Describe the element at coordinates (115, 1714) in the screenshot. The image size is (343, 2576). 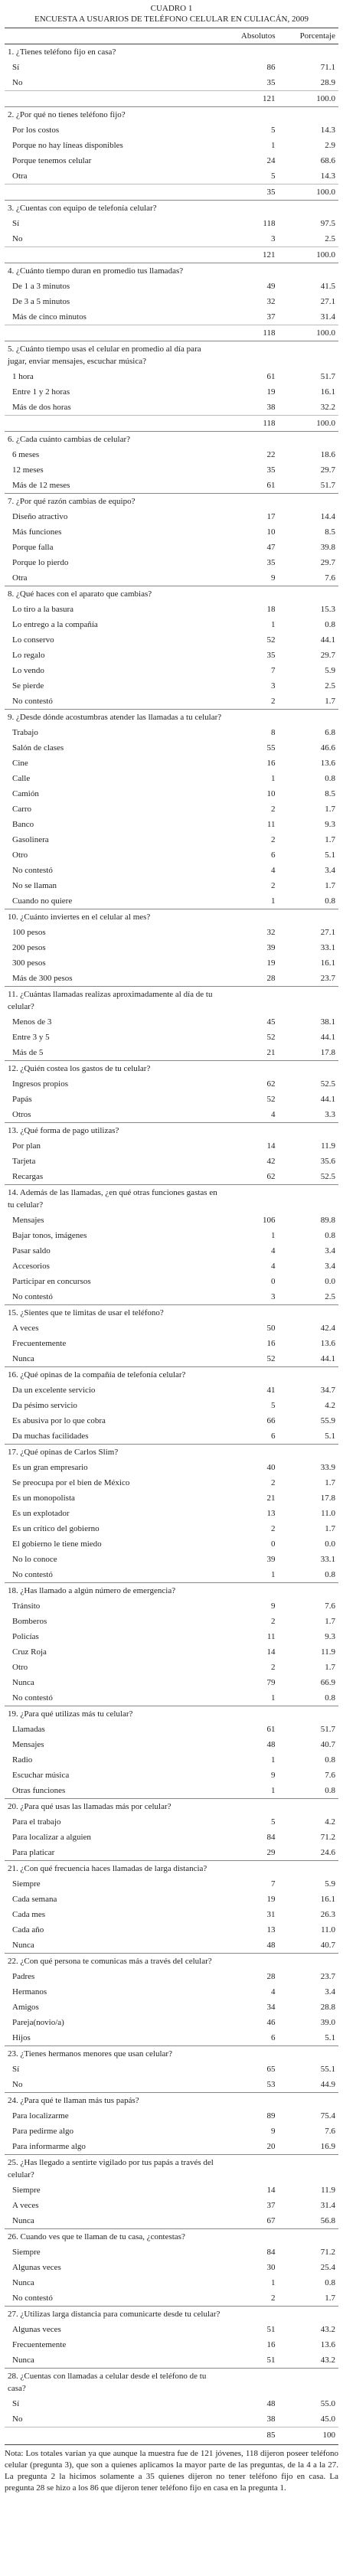
I see `question: 19. ¿Para qué utilizas más tu celular?` at that location.